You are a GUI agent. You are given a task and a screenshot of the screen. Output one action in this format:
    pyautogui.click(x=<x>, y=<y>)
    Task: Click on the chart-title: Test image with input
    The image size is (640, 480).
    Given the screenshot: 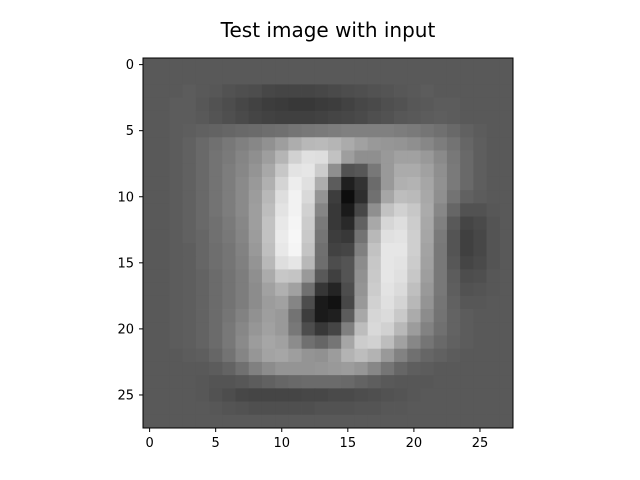 What is the action you would take?
    pyautogui.click(x=328, y=30)
    